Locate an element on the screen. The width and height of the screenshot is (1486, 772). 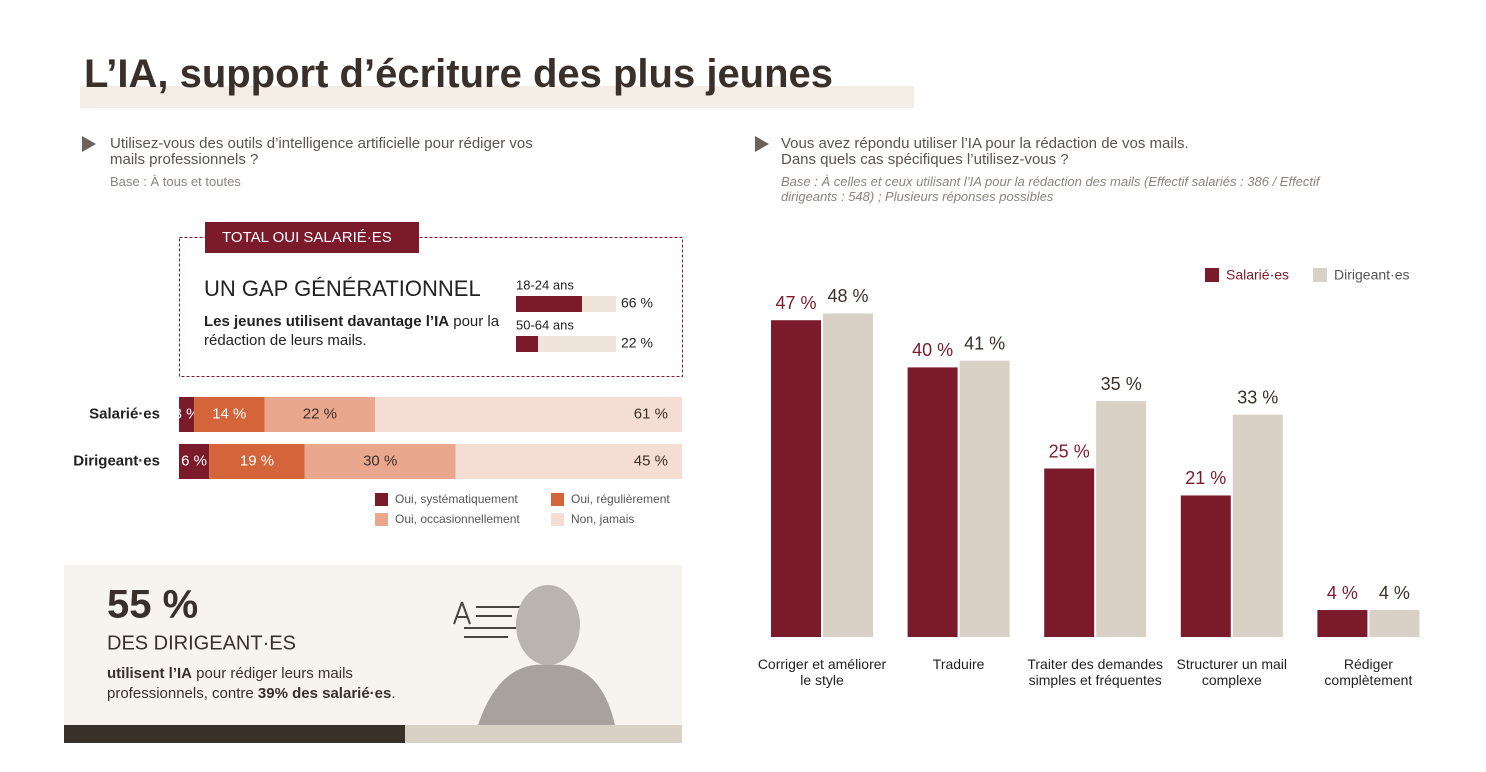
value-label: 40 % is located at coordinates (932, 350).